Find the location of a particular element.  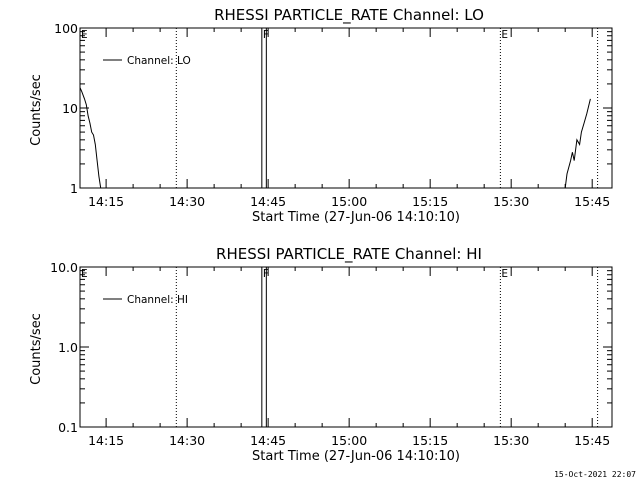

chart-title: RHESSI PARTICLE_RATE Channel: HI is located at coordinates (349, 254).